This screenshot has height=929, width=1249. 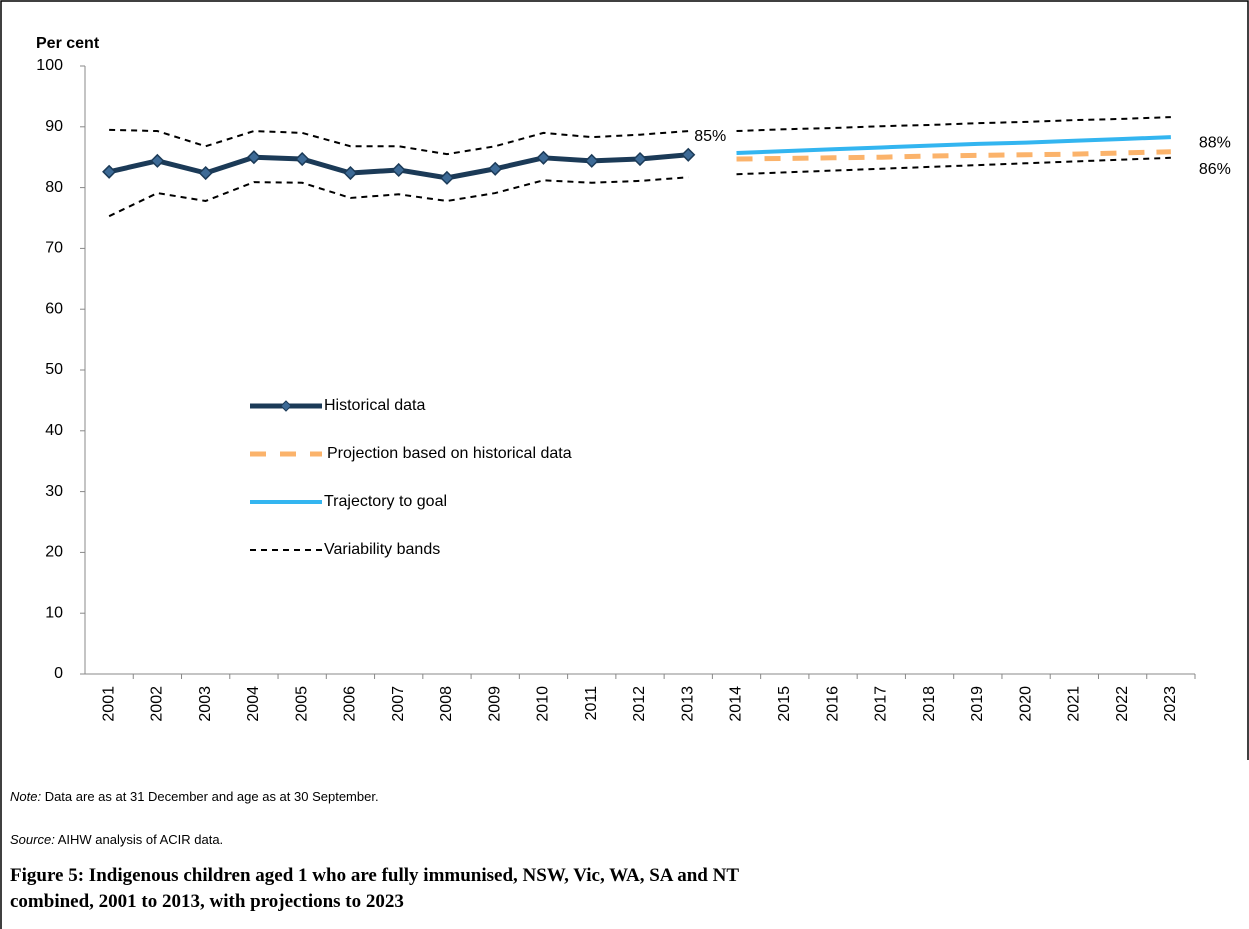 What do you see at coordinates (710, 136) in the screenshot?
I see `data-label: 85%` at bounding box center [710, 136].